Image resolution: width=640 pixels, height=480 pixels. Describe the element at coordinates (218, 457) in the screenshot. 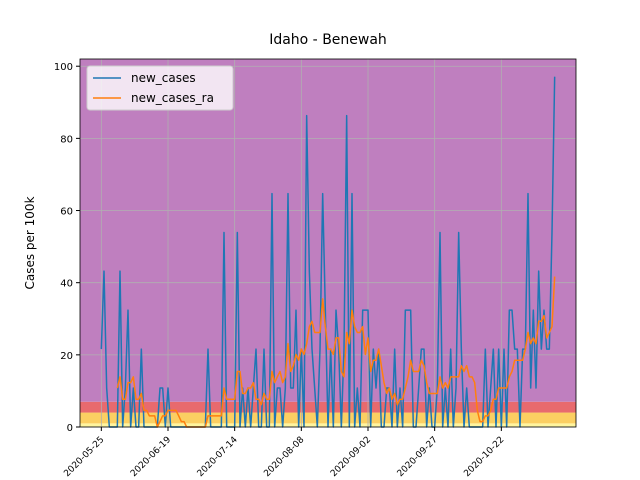

I see `x-tick-label: 2020-07-14` at that location.